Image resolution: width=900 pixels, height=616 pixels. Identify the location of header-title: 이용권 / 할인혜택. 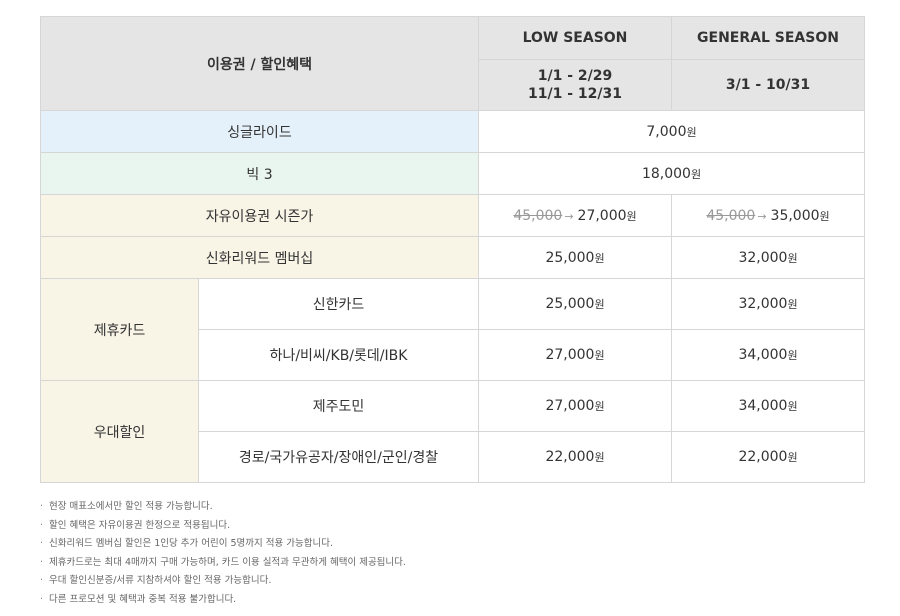
(259, 63).